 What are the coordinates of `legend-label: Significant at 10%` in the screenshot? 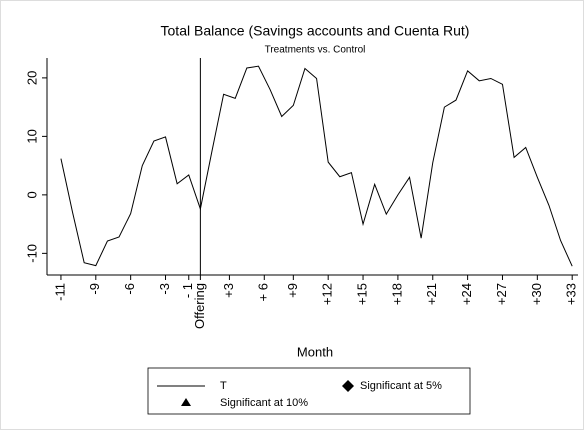 It's located at (264, 403).